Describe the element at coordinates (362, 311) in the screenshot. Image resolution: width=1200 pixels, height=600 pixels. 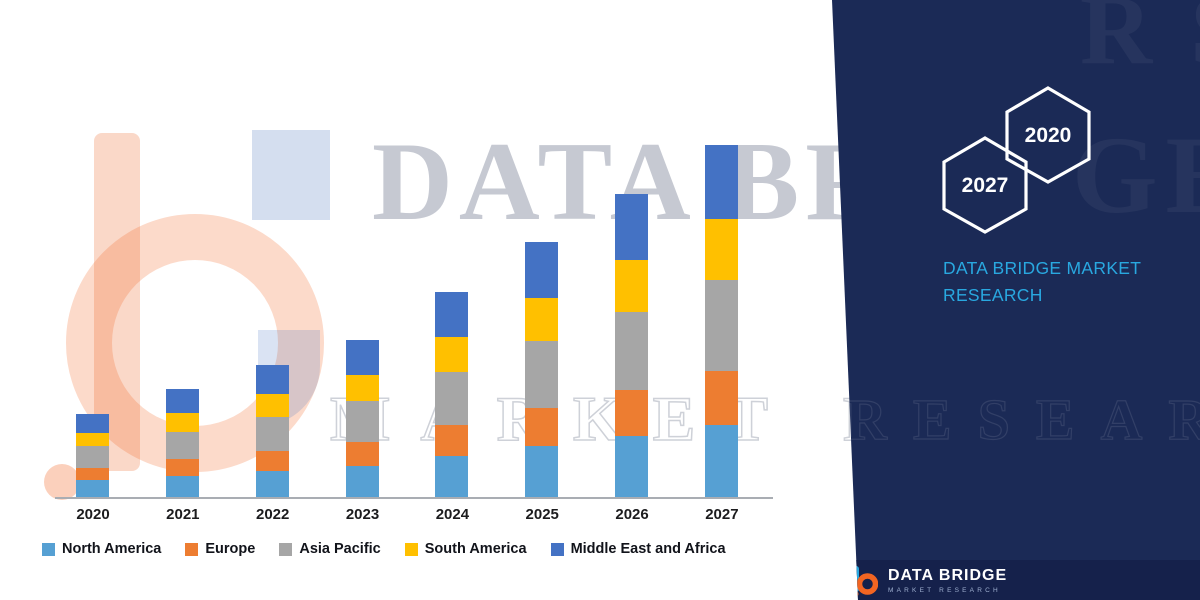
I see `bar-2023` at that location.